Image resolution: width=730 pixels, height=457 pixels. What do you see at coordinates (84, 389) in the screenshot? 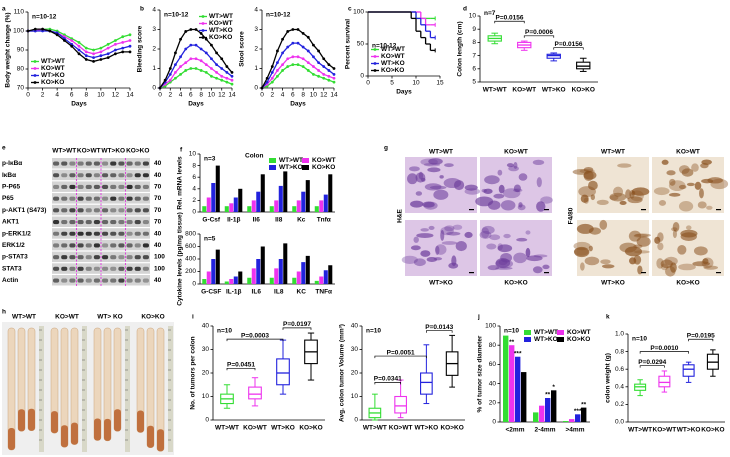
I see `ruler` at bounding box center [84, 389].